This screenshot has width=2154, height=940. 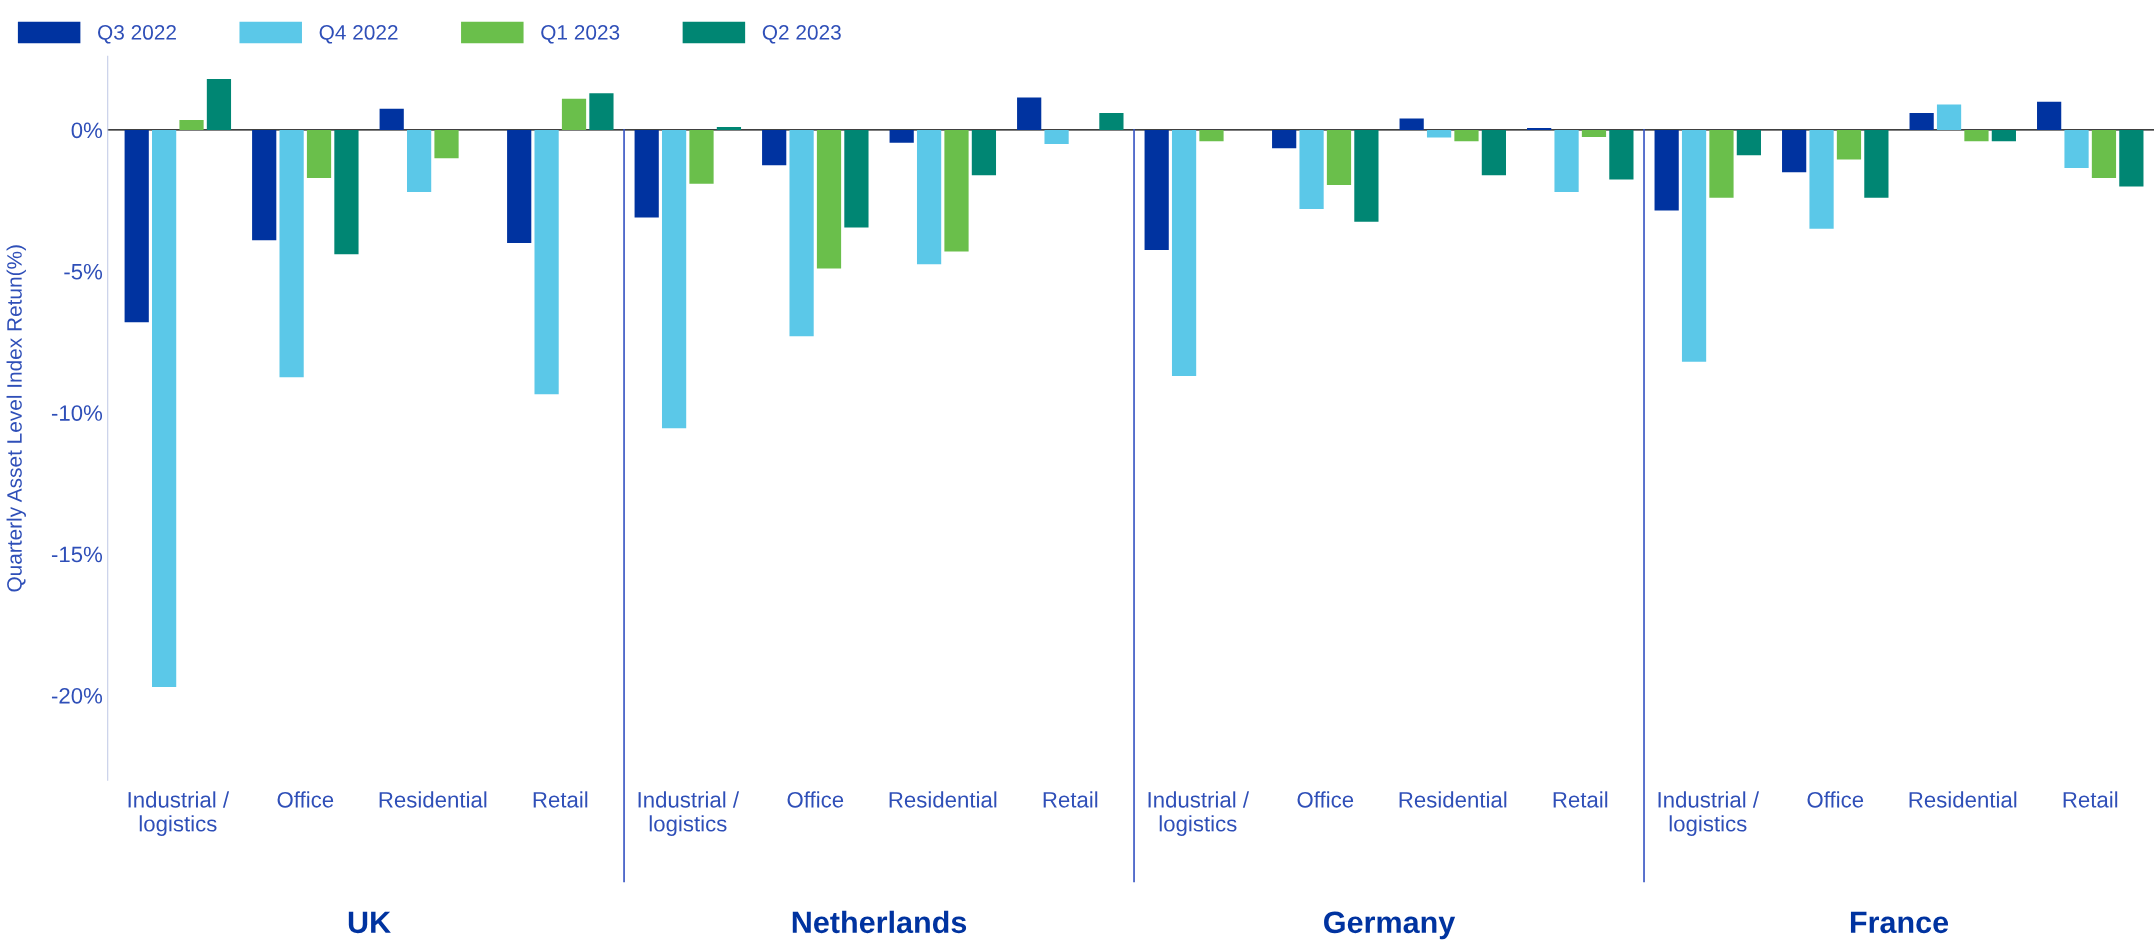 I want to click on legend-label: Q1 2023, so click(x=580, y=34).